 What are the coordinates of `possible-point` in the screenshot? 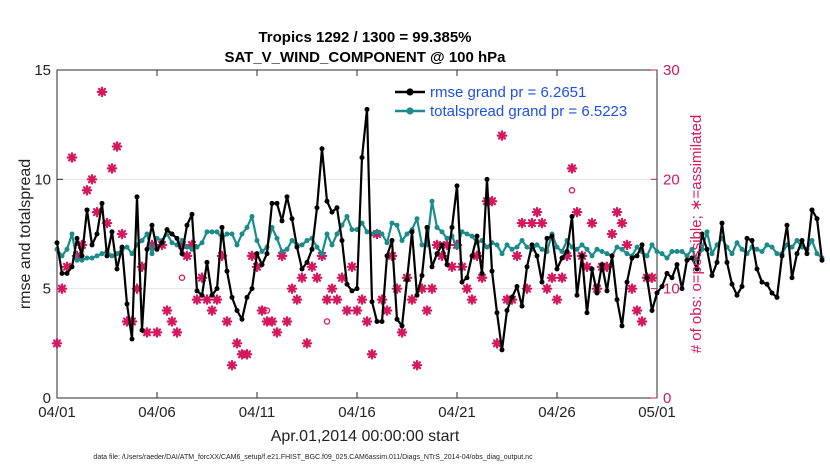 It's located at (572, 190).